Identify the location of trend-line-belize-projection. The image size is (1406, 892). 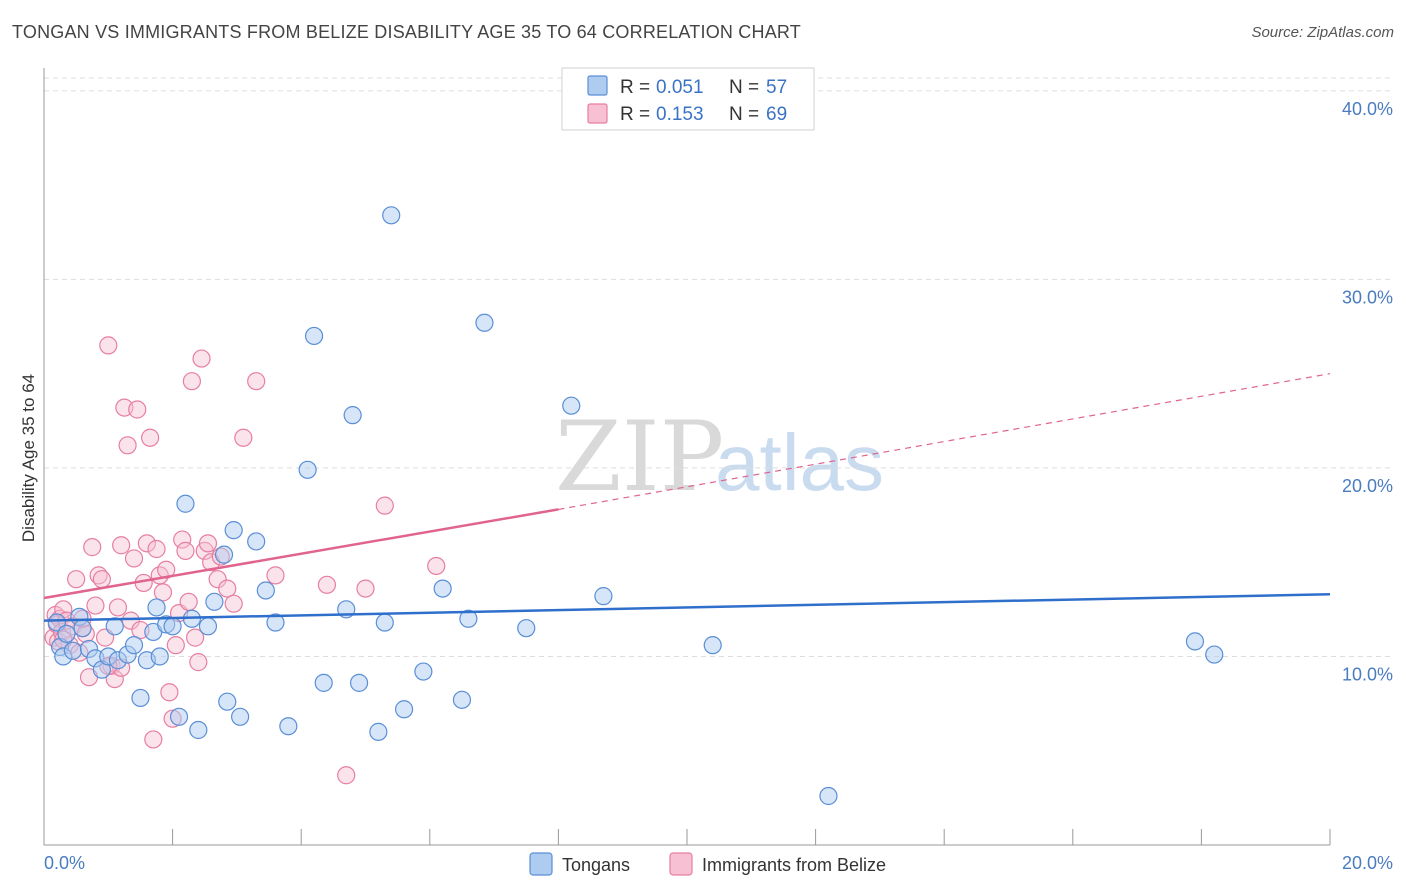
(944, 441).